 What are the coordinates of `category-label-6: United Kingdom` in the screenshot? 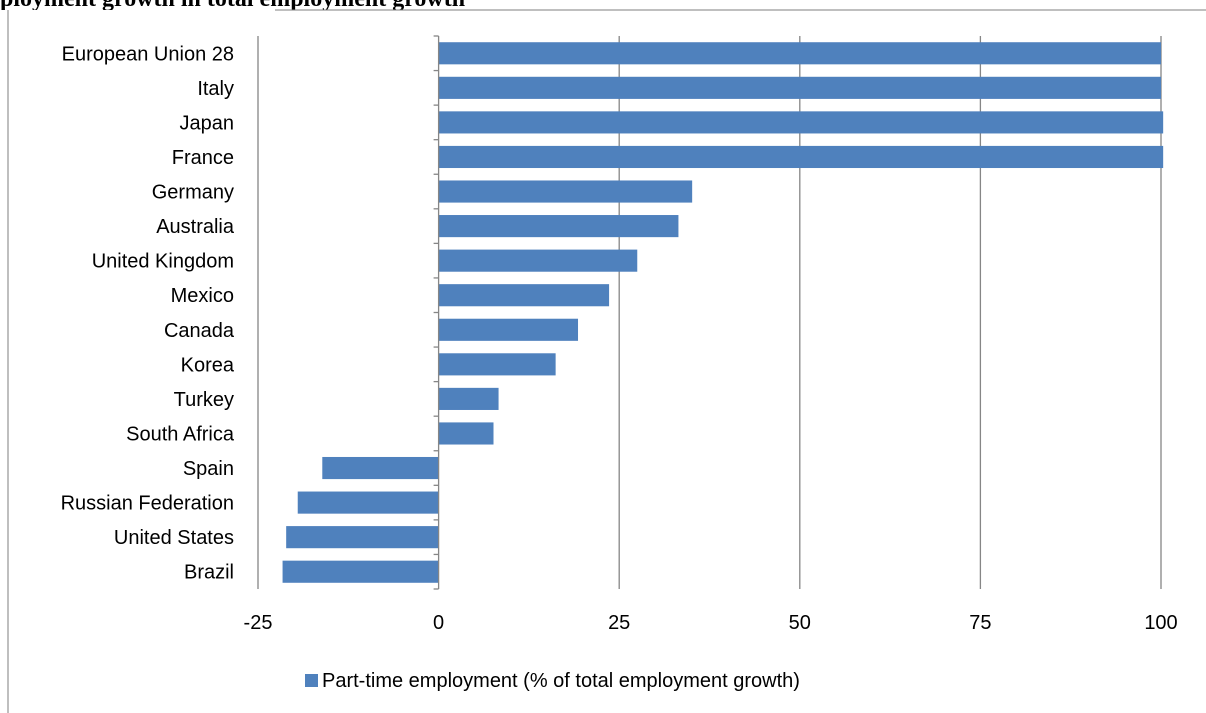 It's located at (163, 262).